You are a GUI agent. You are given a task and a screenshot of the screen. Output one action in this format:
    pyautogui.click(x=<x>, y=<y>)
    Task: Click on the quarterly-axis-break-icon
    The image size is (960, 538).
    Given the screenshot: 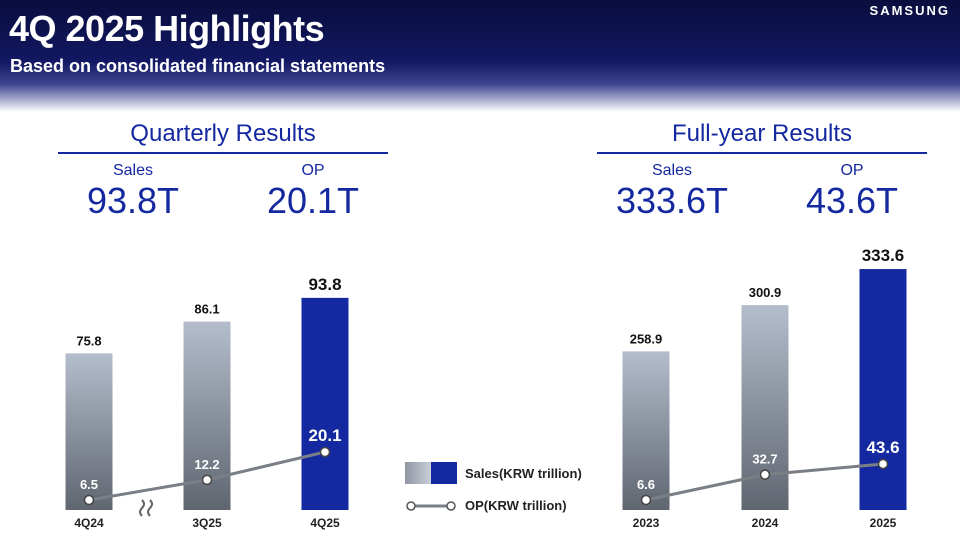 What is the action you would take?
    pyautogui.click(x=146, y=508)
    